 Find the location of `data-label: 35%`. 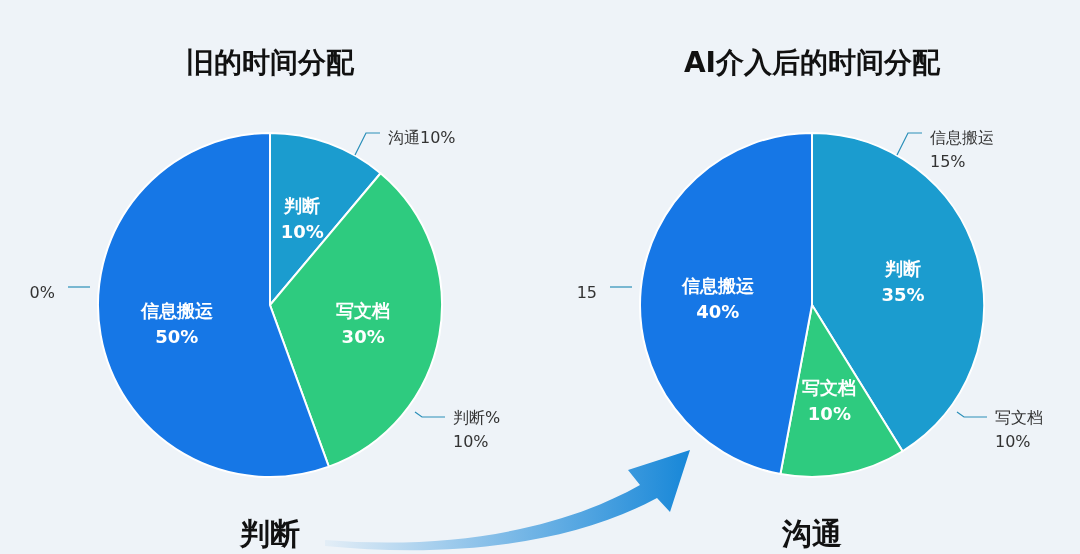

data-label: 35% is located at coordinates (903, 295).